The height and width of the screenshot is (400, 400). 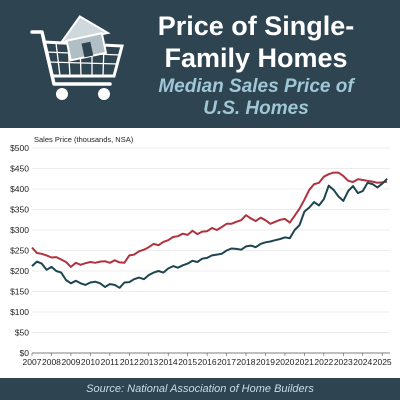 I want to click on x-tick-label: 2021, so click(x=304, y=362).